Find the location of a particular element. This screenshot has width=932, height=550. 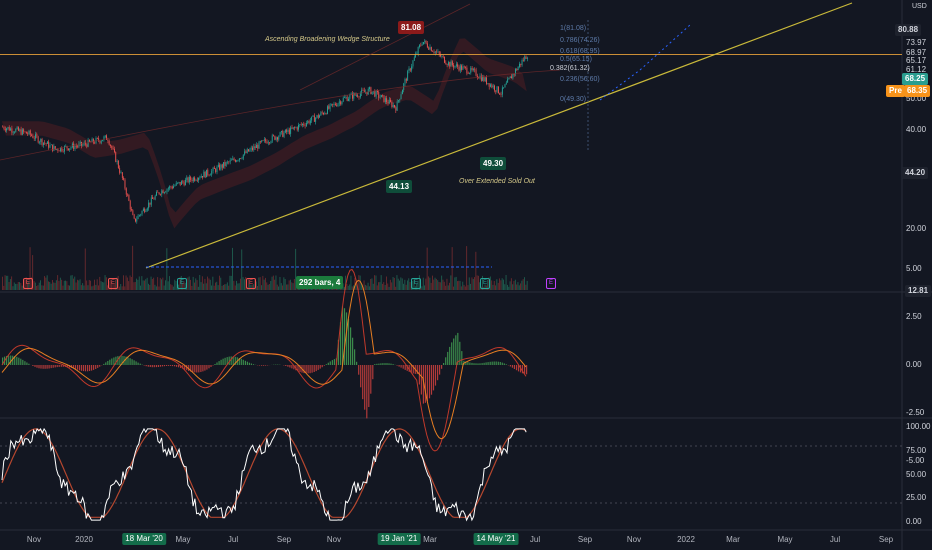

wedge-annotation: Ascending Broadening Wedge Structure is located at coordinates (327, 39).